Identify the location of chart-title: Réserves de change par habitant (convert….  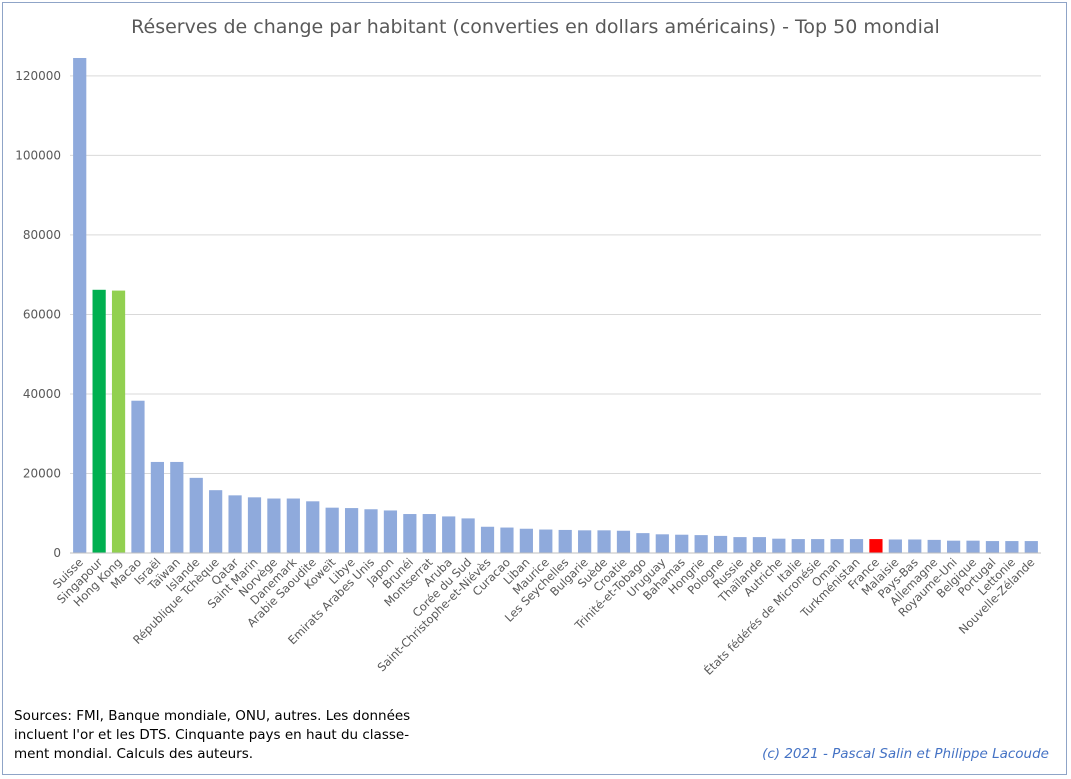
(535, 27).